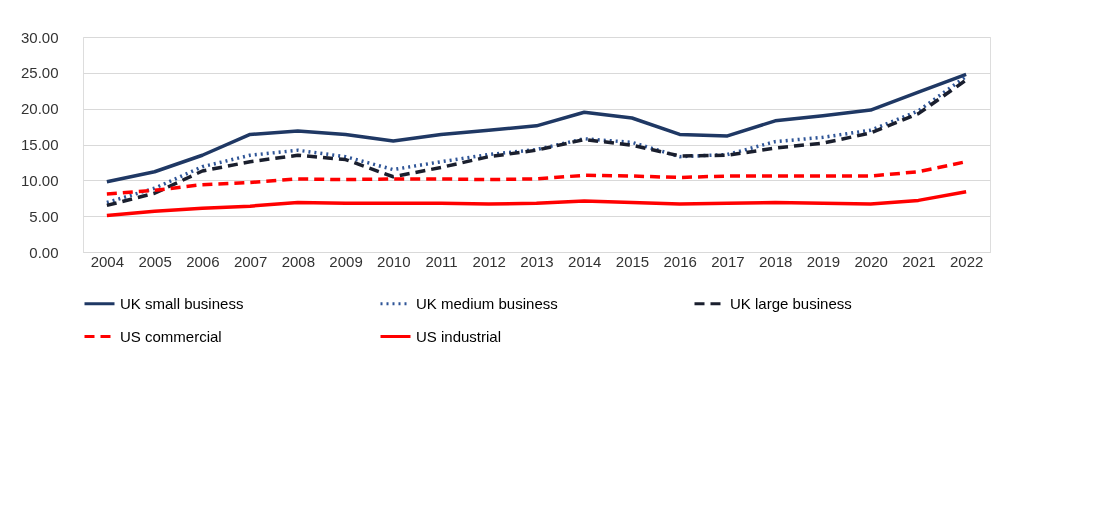 Image resolution: width=1113 pixels, height=523 pixels. I want to click on x-tick-label: 2012, so click(489, 261).